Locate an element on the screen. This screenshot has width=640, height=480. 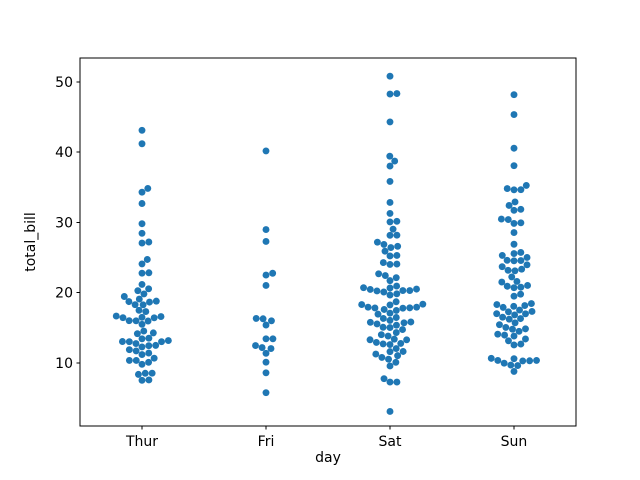
x-tick-label-thur: Thur is located at coordinates (141, 442).